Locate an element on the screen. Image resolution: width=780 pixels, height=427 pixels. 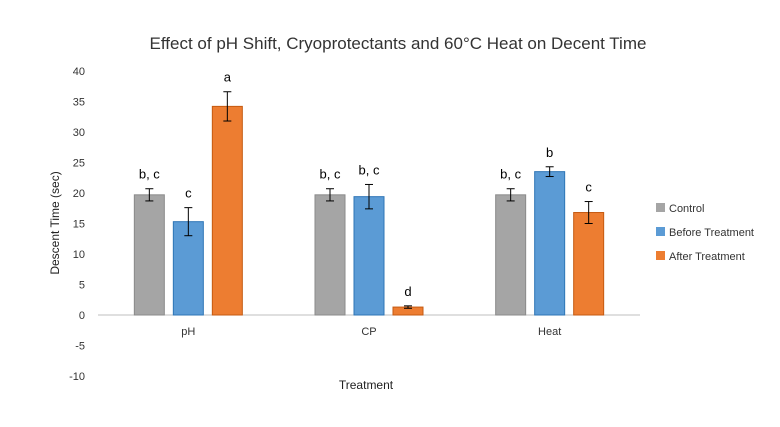
legend-label: Before Treatment is located at coordinates (711, 233).